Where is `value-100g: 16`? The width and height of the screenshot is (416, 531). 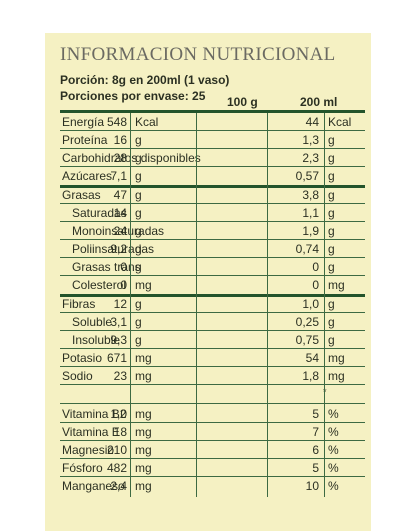 value-100g: 16 is located at coordinates (120, 140).